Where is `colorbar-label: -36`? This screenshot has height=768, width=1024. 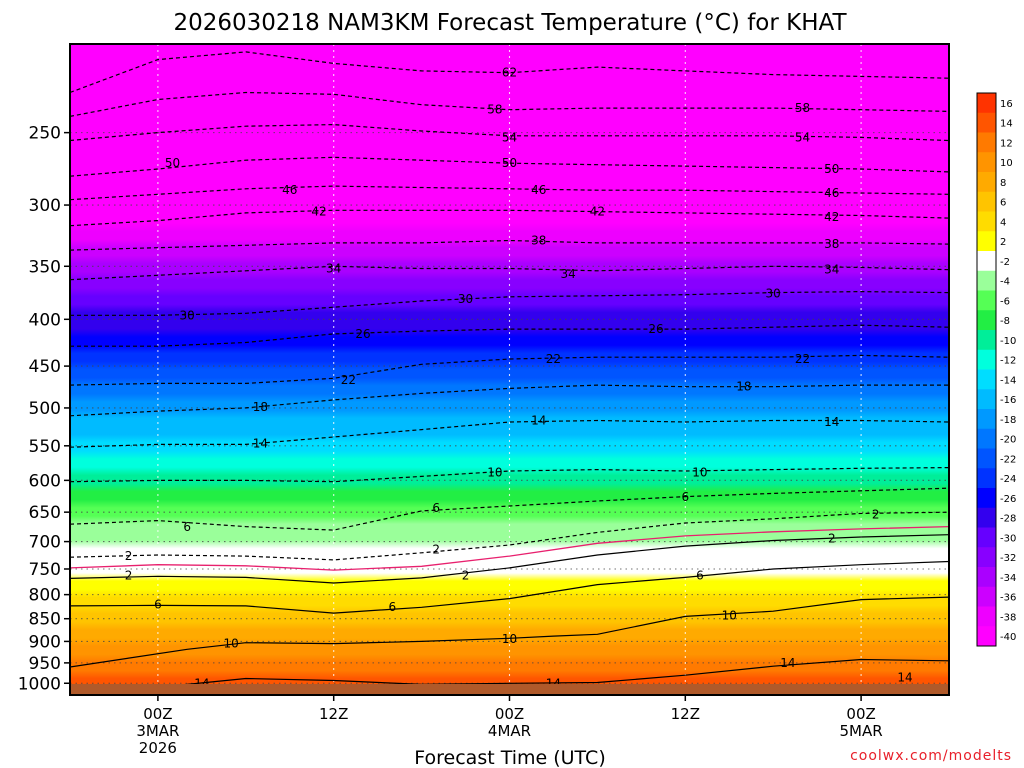
colorbar-label: -36 is located at coordinates (1008, 598).